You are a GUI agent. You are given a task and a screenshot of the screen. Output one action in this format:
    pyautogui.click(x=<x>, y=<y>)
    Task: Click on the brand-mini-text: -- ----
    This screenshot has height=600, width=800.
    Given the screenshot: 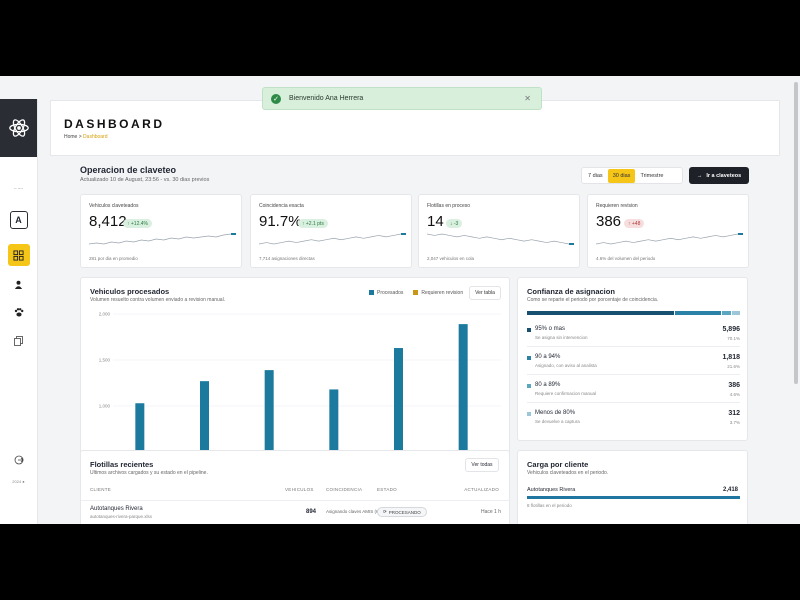 What is the action you would take?
    pyautogui.click(x=18, y=187)
    